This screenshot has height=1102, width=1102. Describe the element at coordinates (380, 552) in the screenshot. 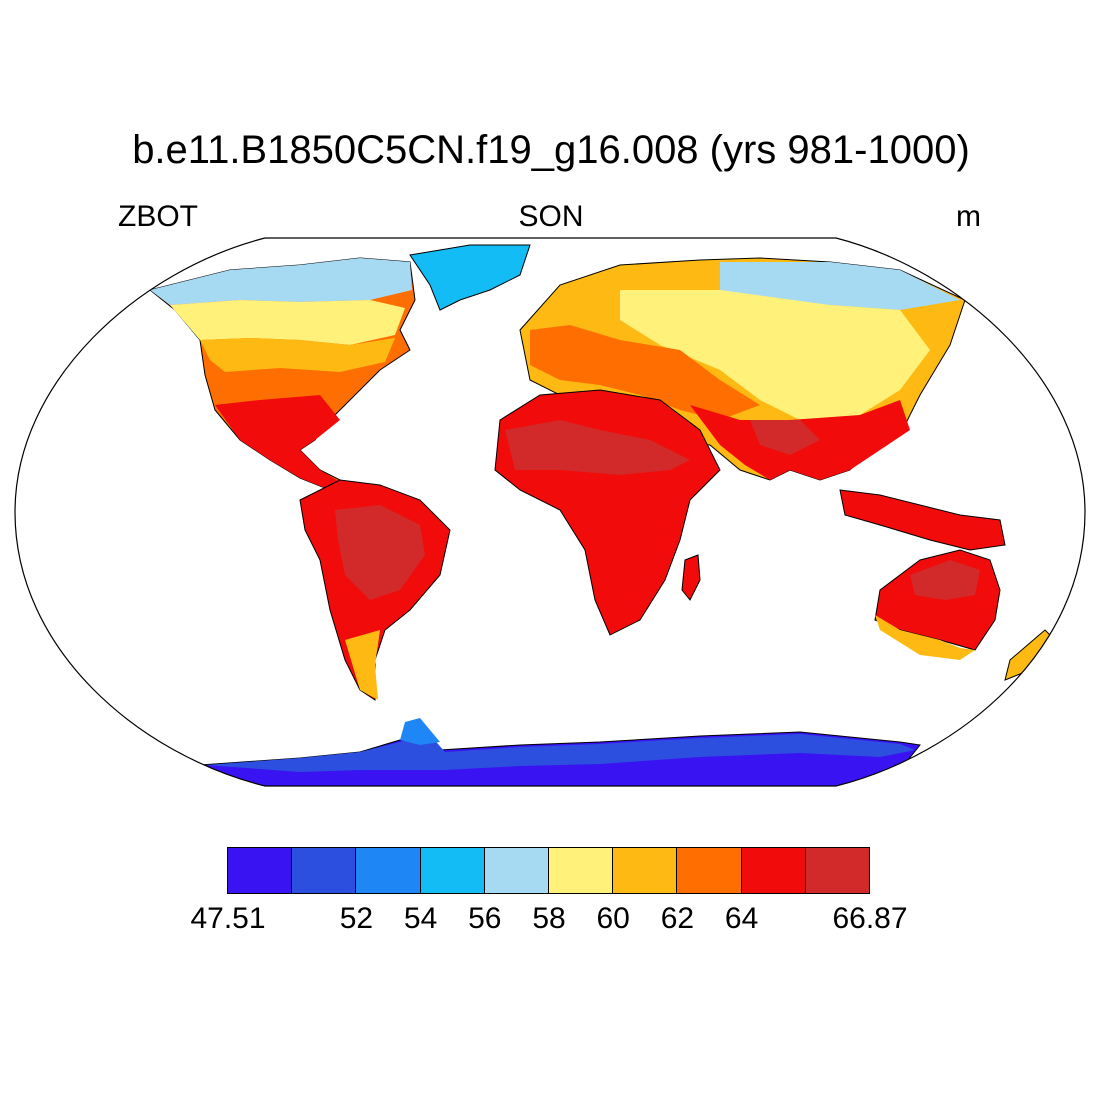

I see `south-america-core` at that location.